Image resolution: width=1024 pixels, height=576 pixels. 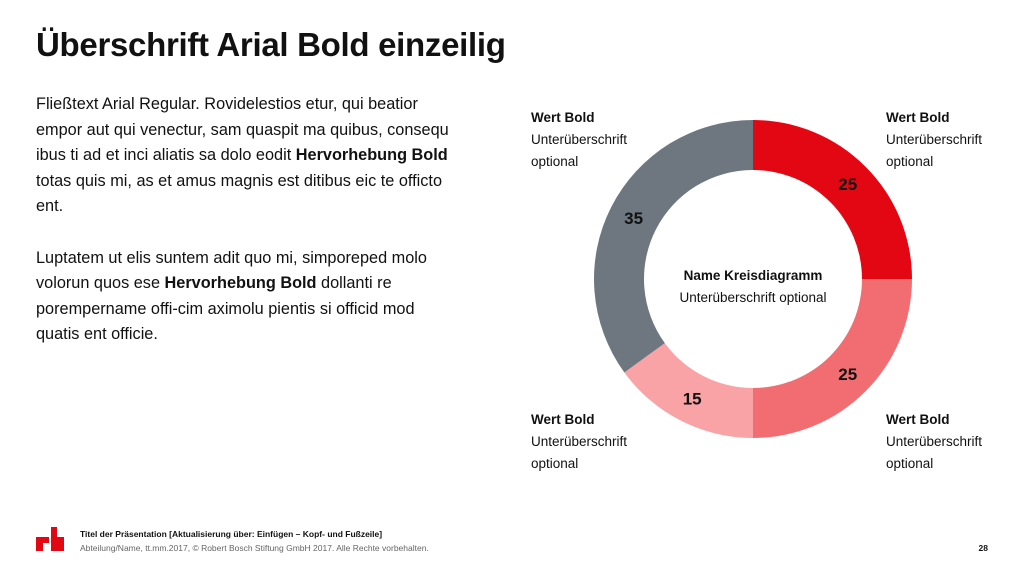 I want to click on slide-title: Überschrift Arial Bold einzeilig, so click(x=271, y=44).